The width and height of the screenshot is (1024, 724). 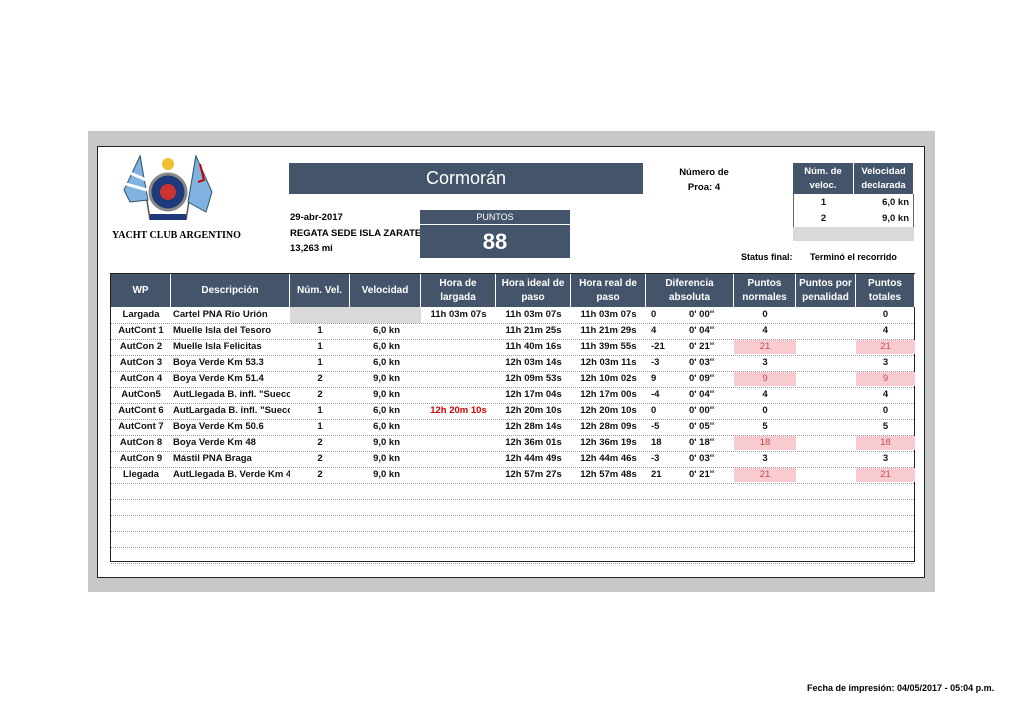 I want to click on points-label: PUNTOS, so click(x=495, y=217).